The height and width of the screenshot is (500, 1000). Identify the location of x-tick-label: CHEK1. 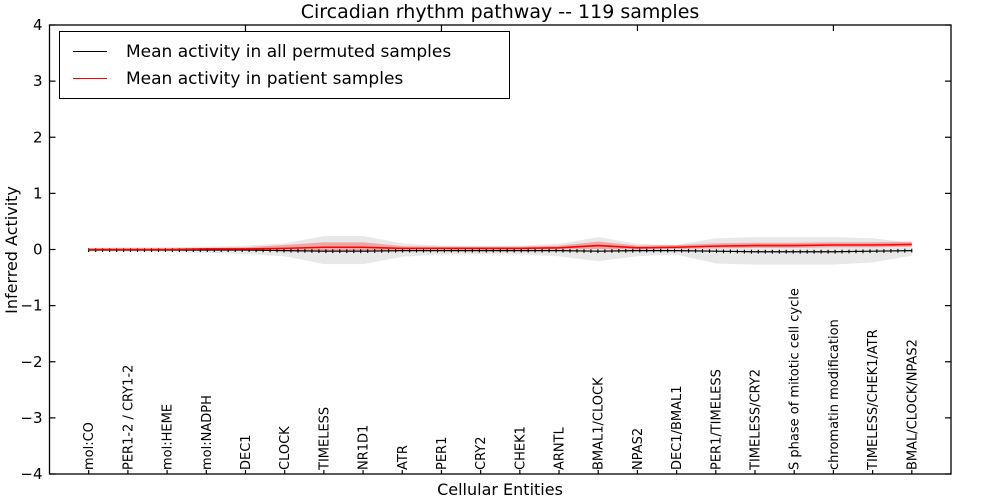
(520, 448).